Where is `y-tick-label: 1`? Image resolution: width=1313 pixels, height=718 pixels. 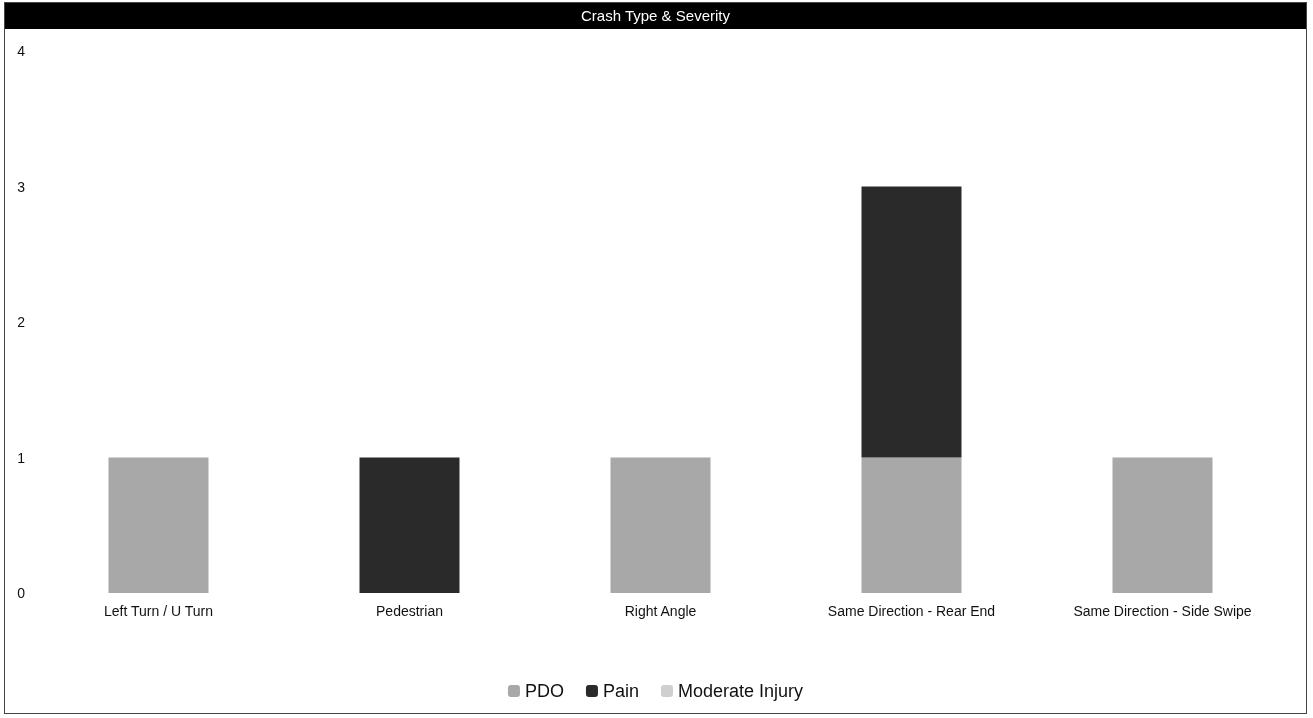 y-tick-label: 1 is located at coordinates (21, 457).